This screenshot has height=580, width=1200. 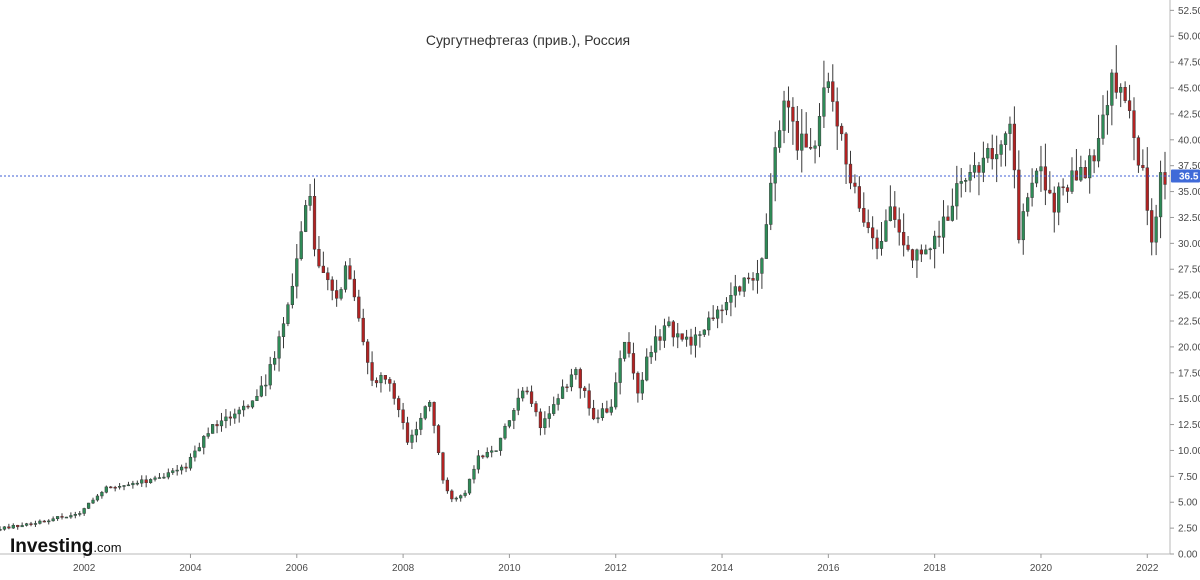 What do you see at coordinates (1189, 347) in the screenshot?
I see `y-tick-label: 20.00` at bounding box center [1189, 347].